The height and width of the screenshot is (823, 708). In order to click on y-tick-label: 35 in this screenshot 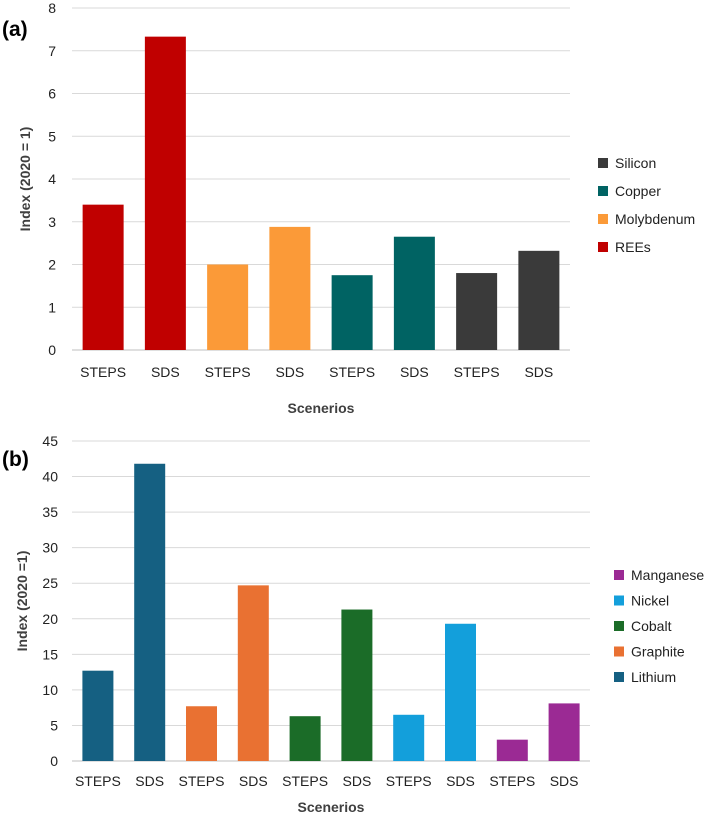, I will do `click(50, 512)`.